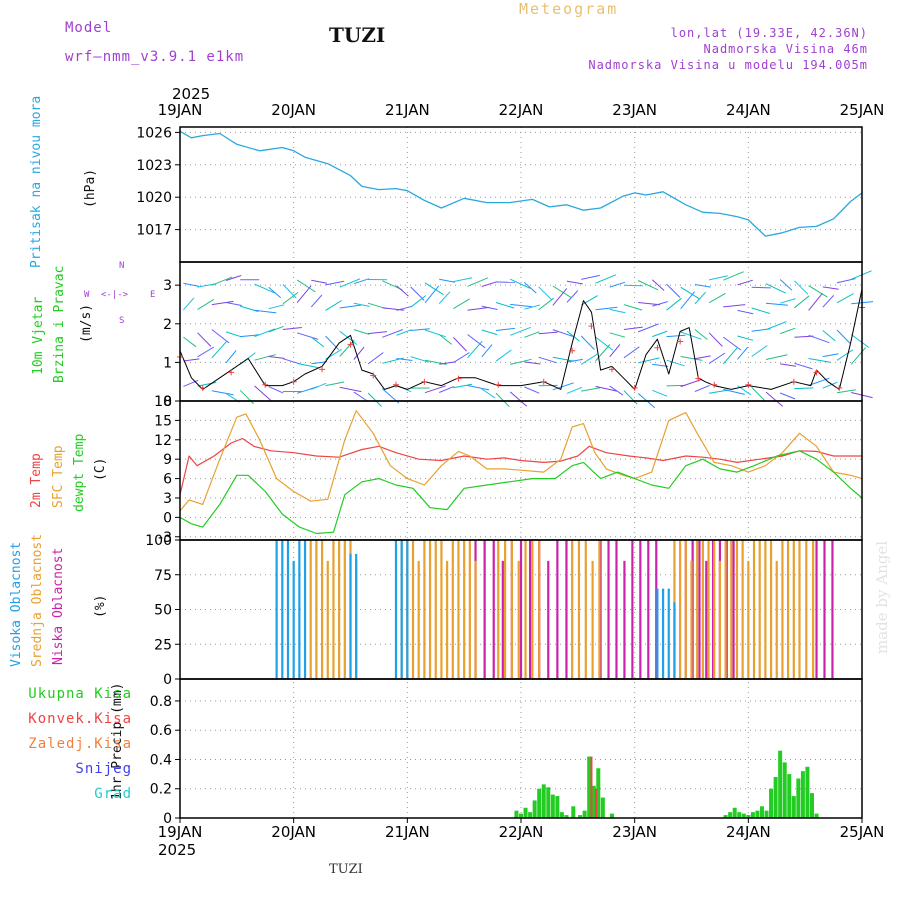 This screenshot has width=900, height=900. I want to click on footer-station: TUZI, so click(346, 869).